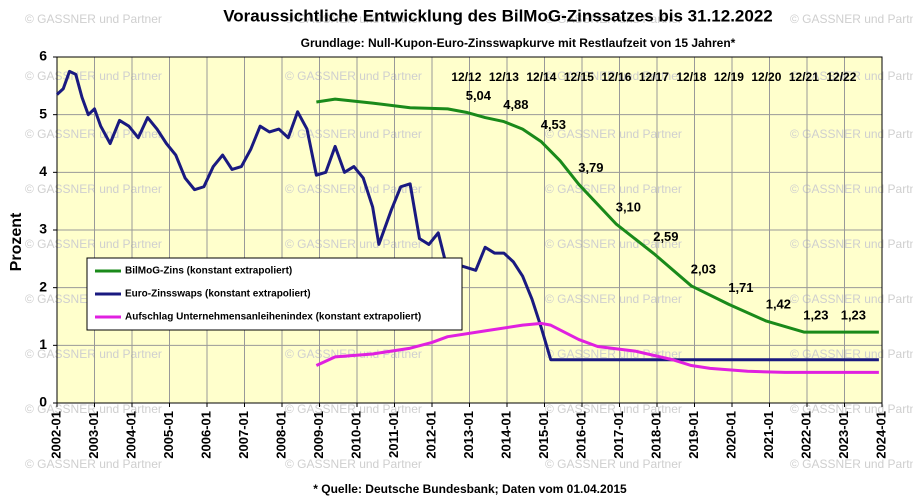 This screenshot has width=913, height=500. I want to click on period-label: 12/17, so click(654, 77).